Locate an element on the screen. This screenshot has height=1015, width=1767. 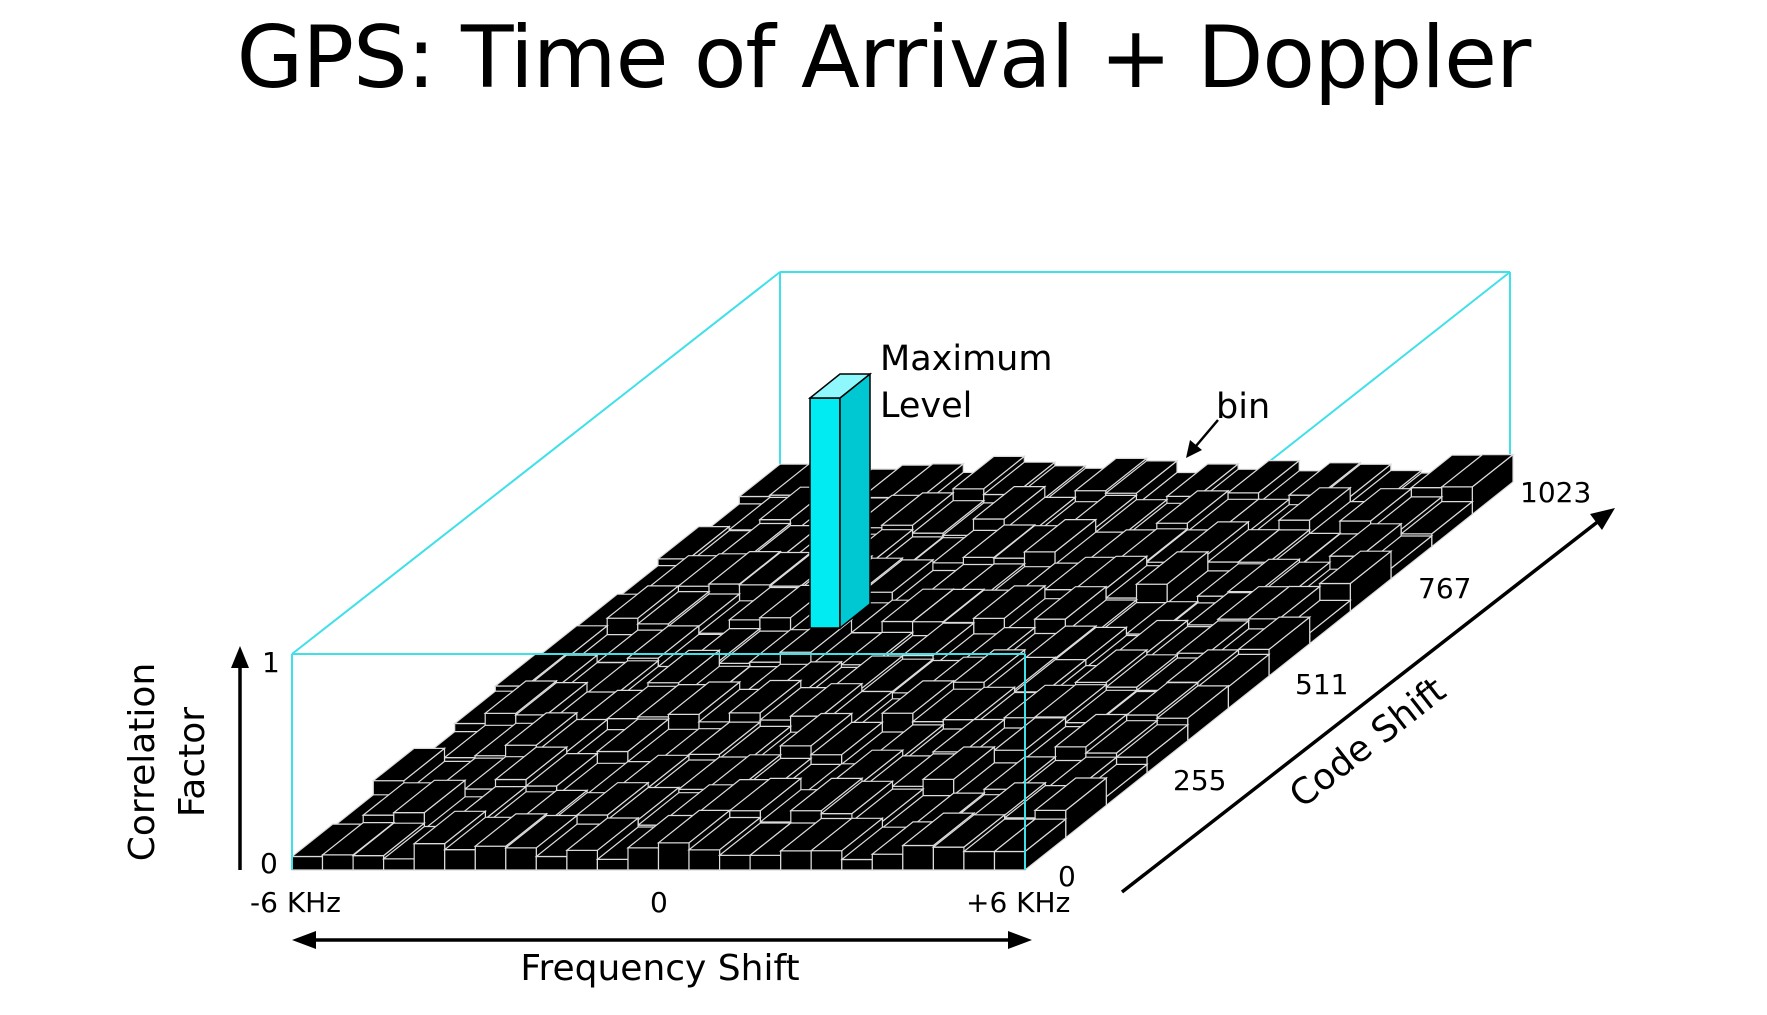
frame-front is located at coordinates (658, 761).